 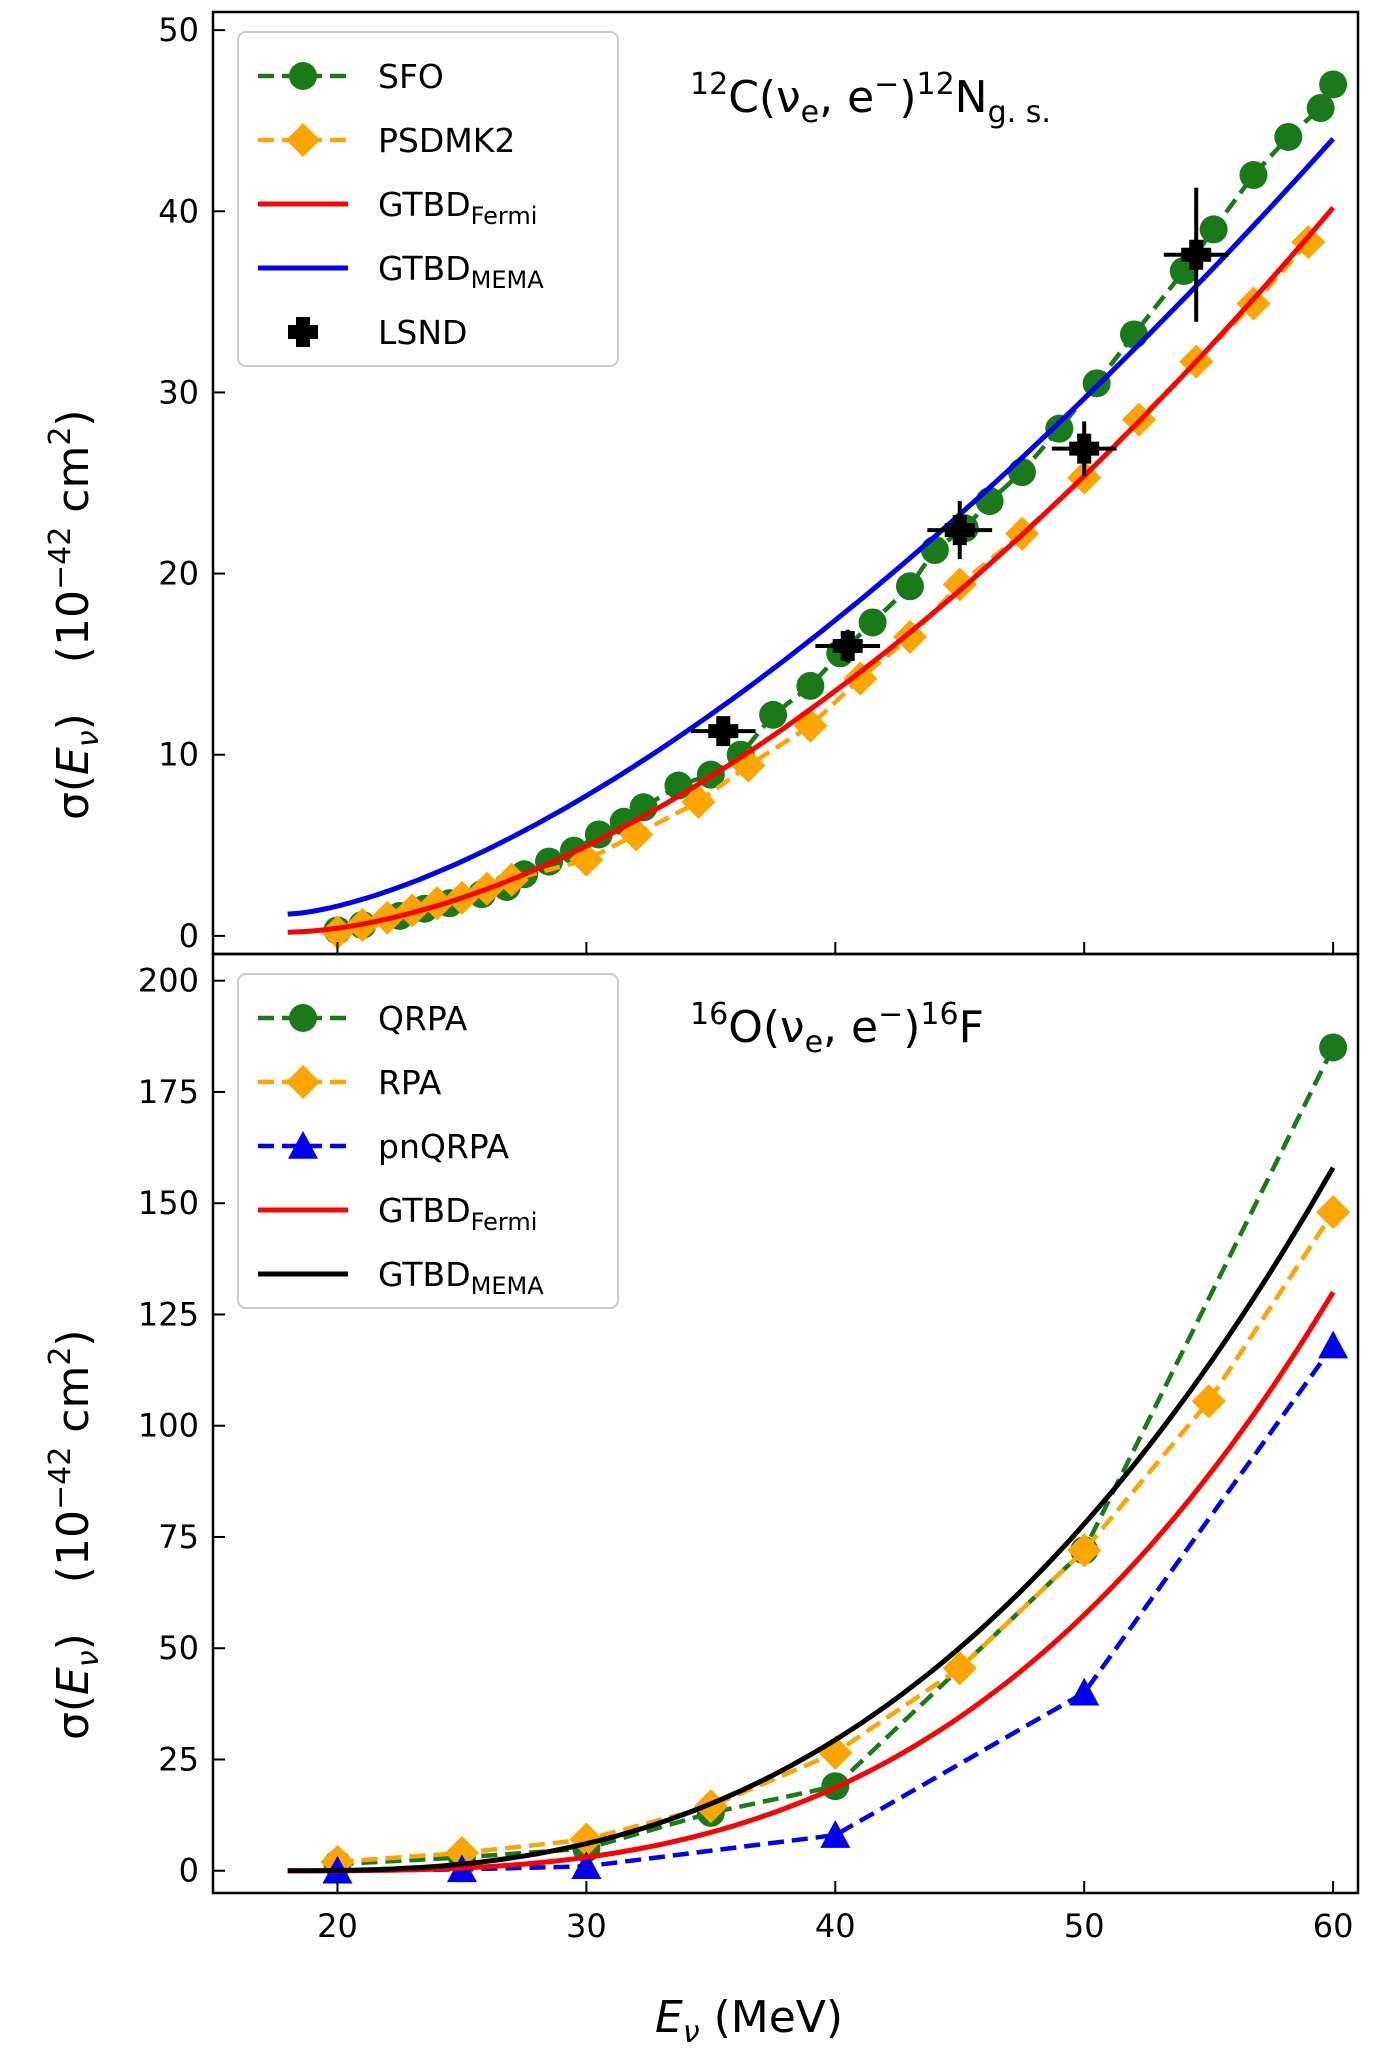 What do you see at coordinates (586, 1926) in the screenshot?
I see `x-tick-label: 30` at bounding box center [586, 1926].